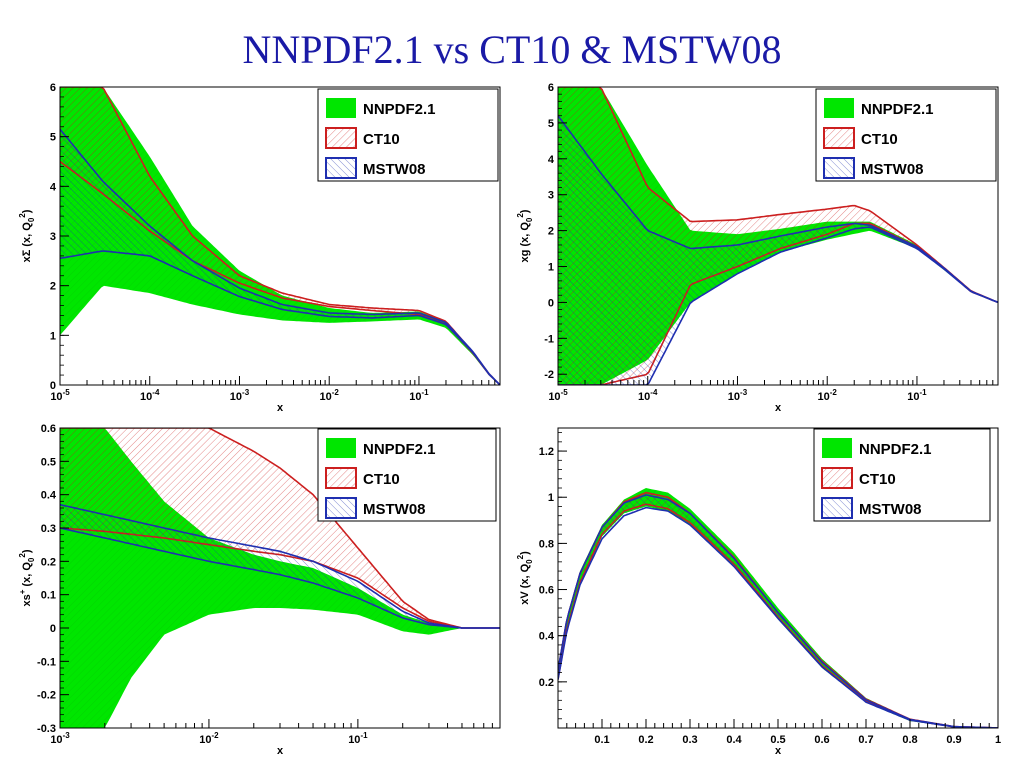 The width and height of the screenshot is (1024, 768). Describe the element at coordinates (601, 740) in the screenshot. I see `x-tick-label: 0.1` at that location.